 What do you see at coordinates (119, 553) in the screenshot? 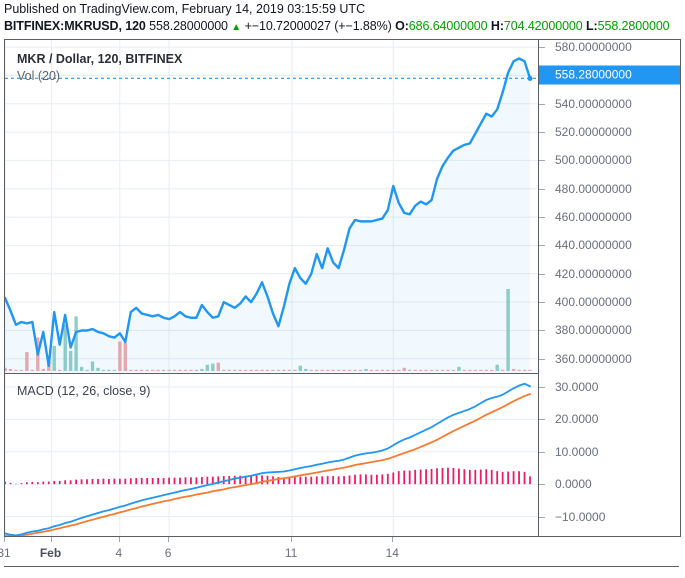
I see `time-axis-label: 4` at bounding box center [119, 553].